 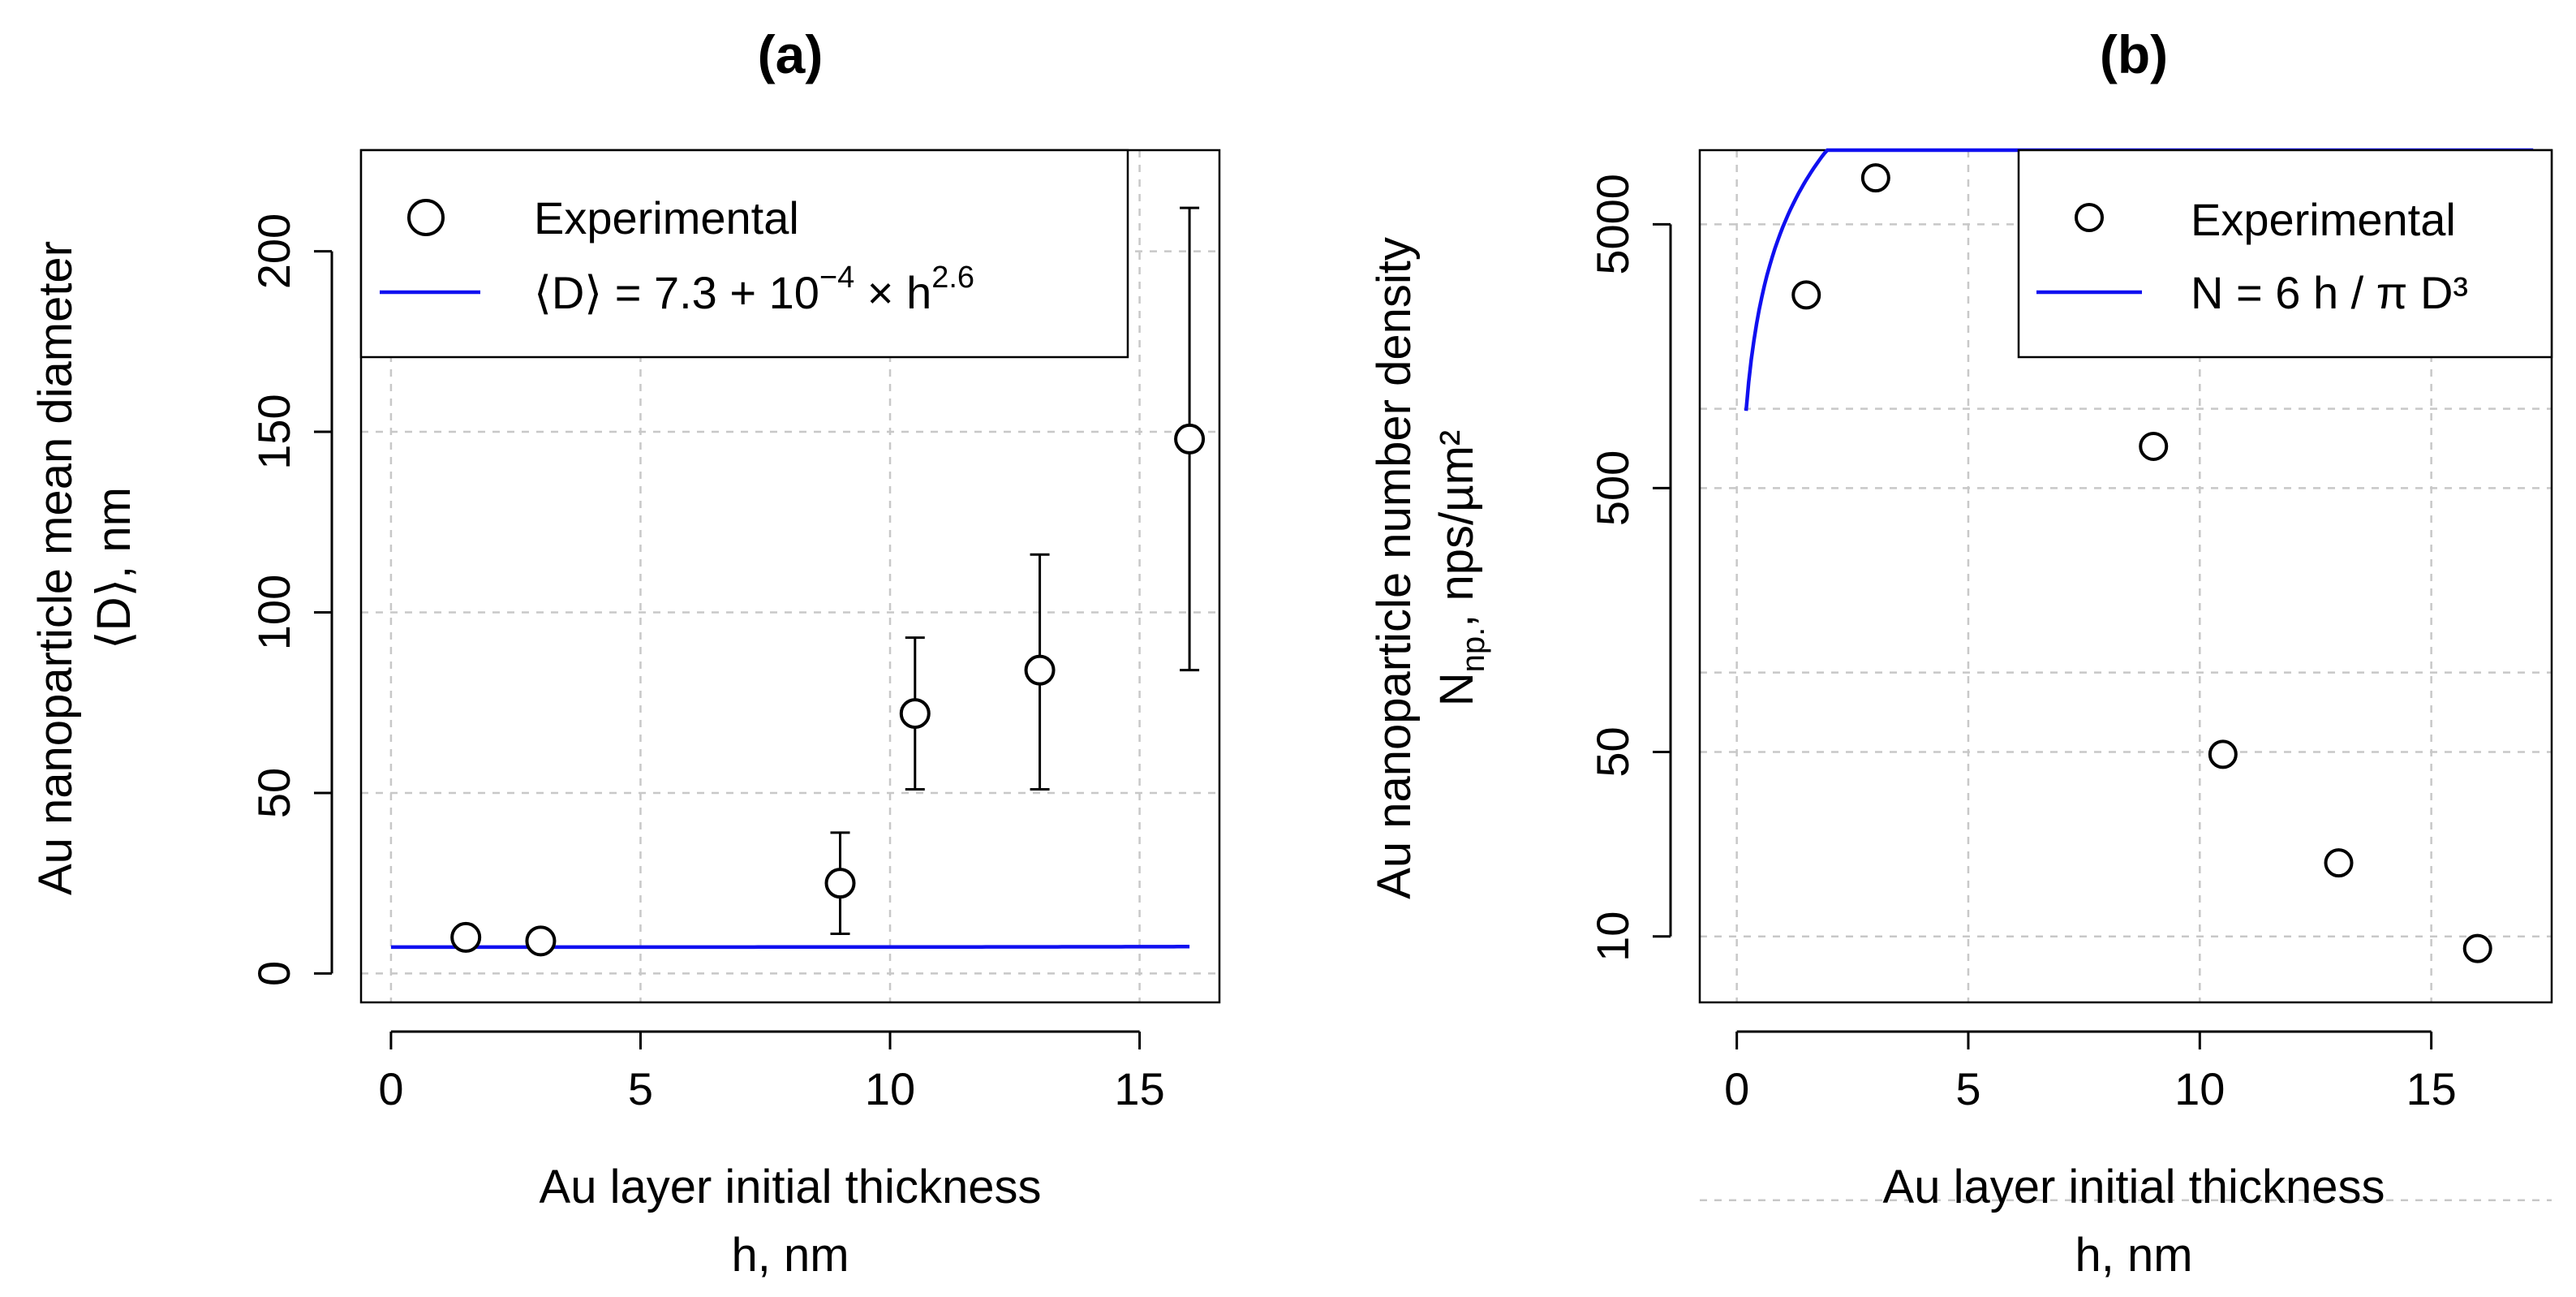 I want to click on panel-b-ylabel-line1: Au nanoparticle number density, so click(x=1394, y=568).